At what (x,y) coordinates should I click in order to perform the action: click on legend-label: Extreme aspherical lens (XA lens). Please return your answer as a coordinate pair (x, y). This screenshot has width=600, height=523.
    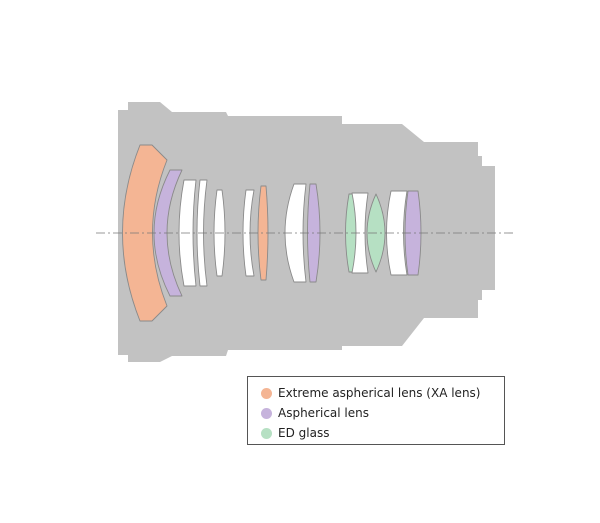
    Looking at the image, I should click on (379, 393).